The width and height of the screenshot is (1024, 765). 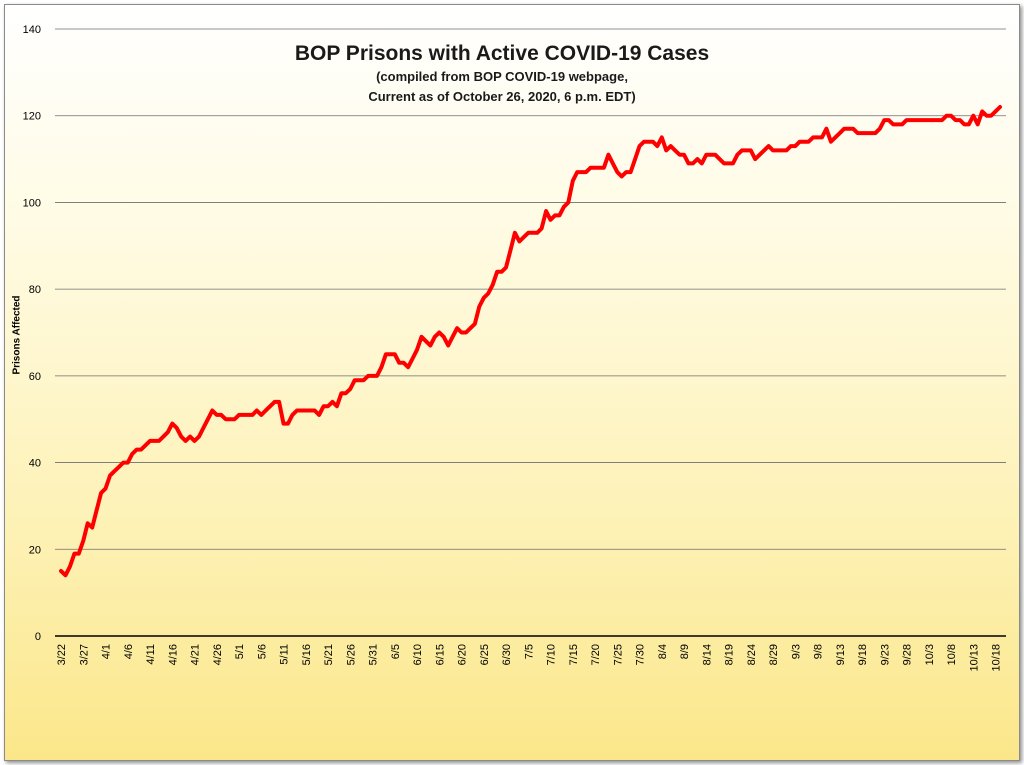 I want to click on chart-subtitle-line-1: (compiled from BOP COVID-19 webpage,, so click(x=502, y=76).